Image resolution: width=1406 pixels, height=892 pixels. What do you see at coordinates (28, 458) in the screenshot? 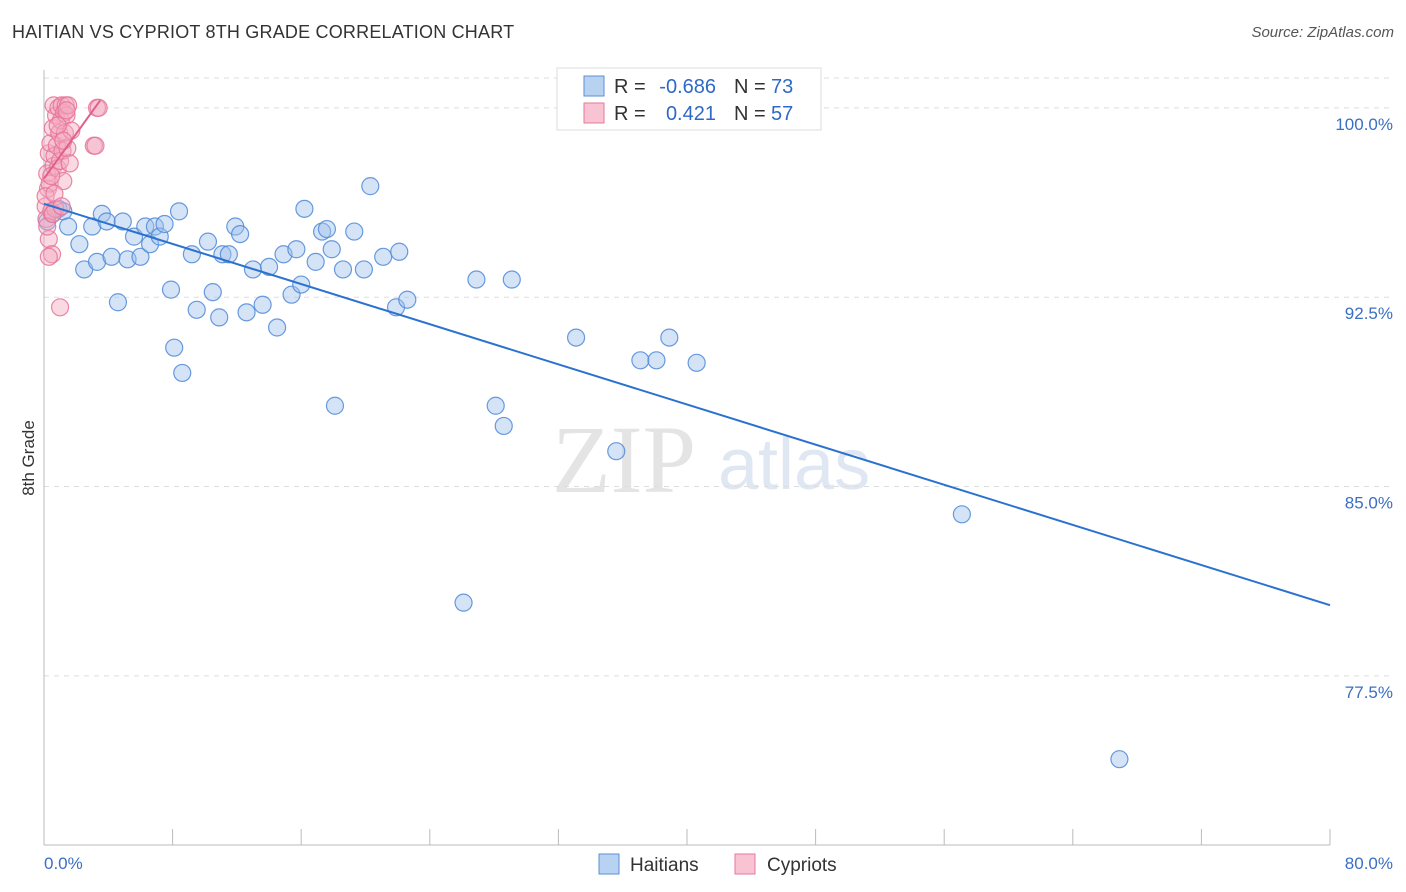
I see `y-axis-title: 8th Grade` at bounding box center [28, 458].